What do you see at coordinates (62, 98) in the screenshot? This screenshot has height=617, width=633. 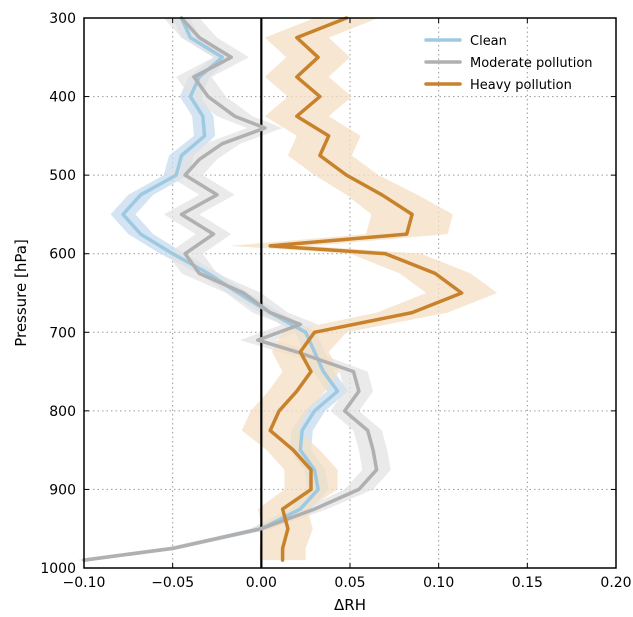 I see `y-tick-label: 400` at bounding box center [62, 98].